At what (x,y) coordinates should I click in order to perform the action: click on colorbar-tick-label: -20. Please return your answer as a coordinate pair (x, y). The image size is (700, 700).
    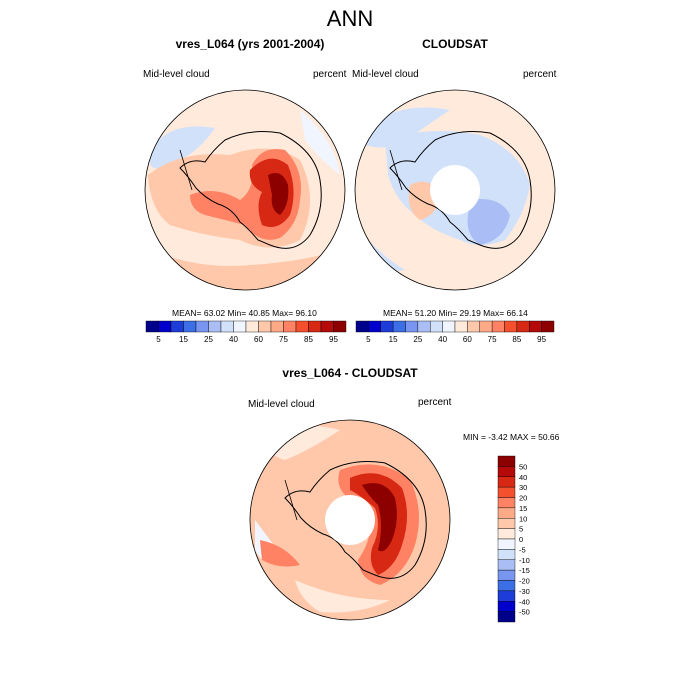
    Looking at the image, I should click on (524, 581).